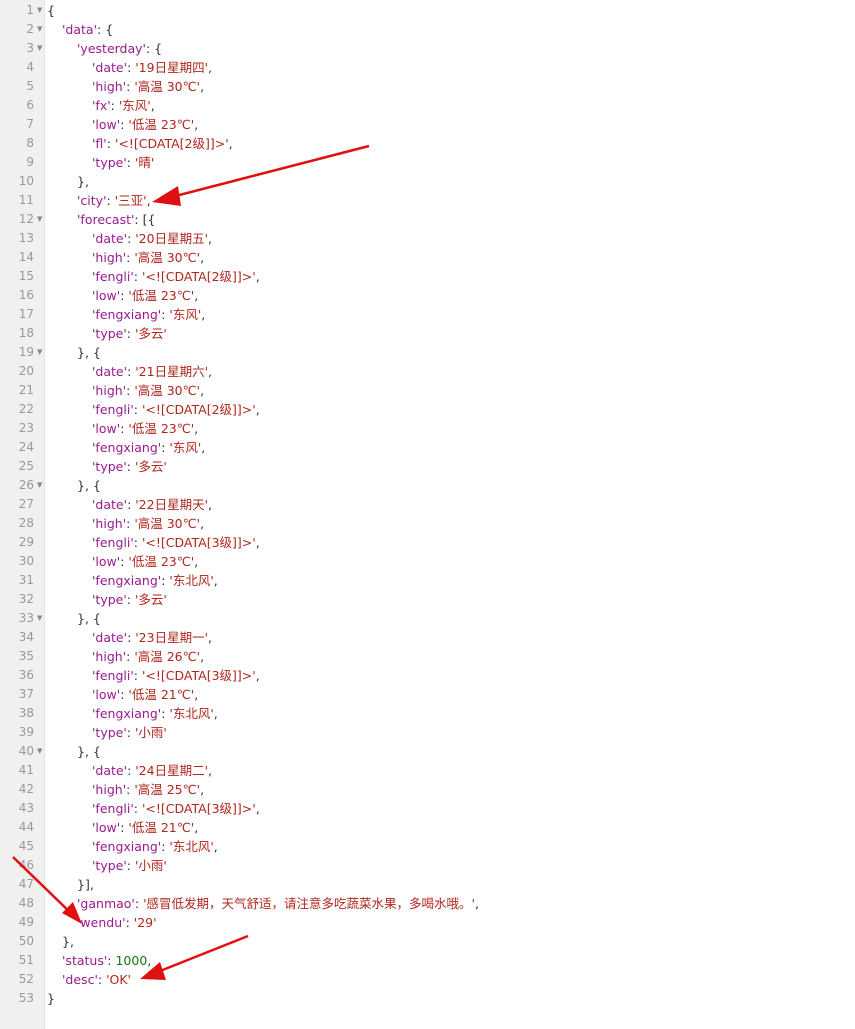 The height and width of the screenshot is (1029, 855). I want to click on line-number: 37, so click(26, 694).